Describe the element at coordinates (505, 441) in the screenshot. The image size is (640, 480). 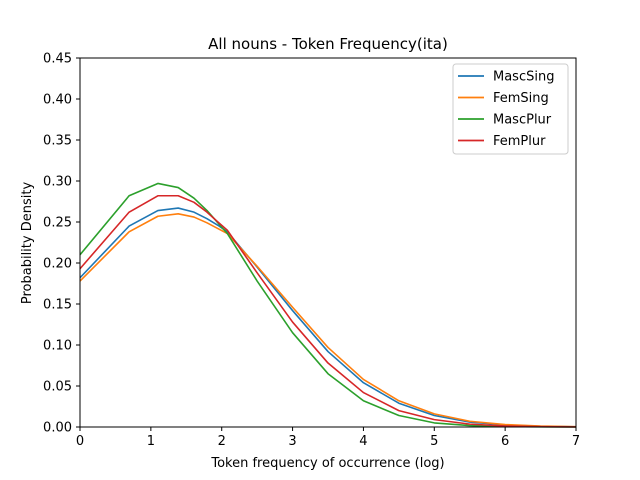
I see `x-tick-label: 6` at that location.